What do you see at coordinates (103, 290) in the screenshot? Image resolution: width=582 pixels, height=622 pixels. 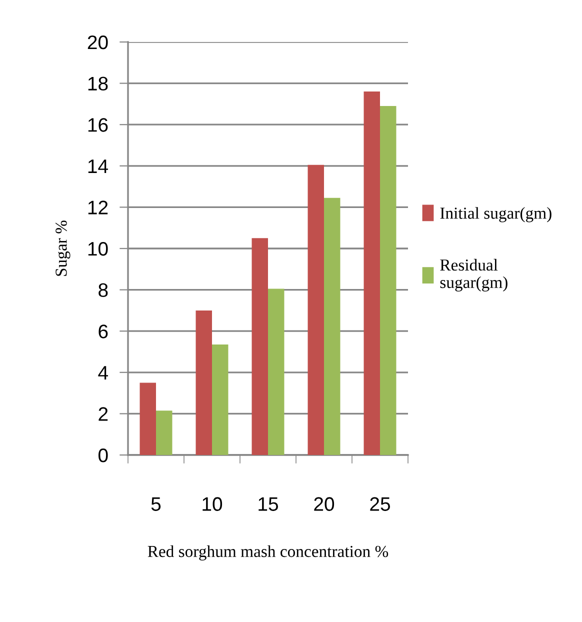 I see `y-tick-label: 8` at bounding box center [103, 290].